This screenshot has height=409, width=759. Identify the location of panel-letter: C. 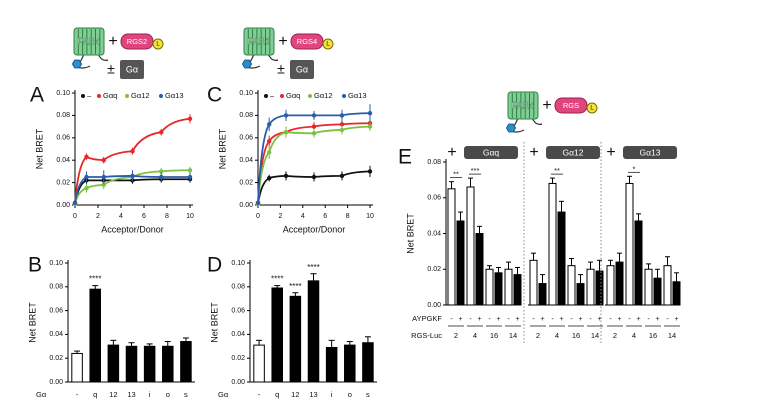
(214, 95).